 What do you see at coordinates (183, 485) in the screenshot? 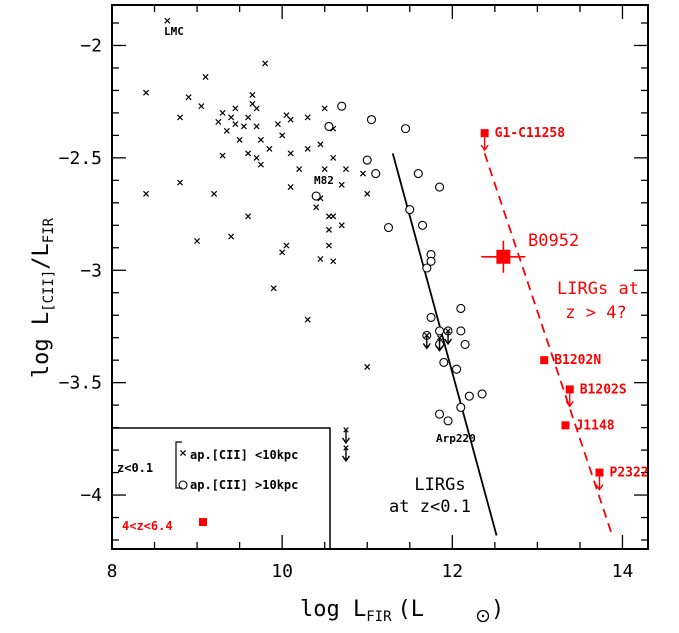
I see `legend-circle-marker` at bounding box center [183, 485].